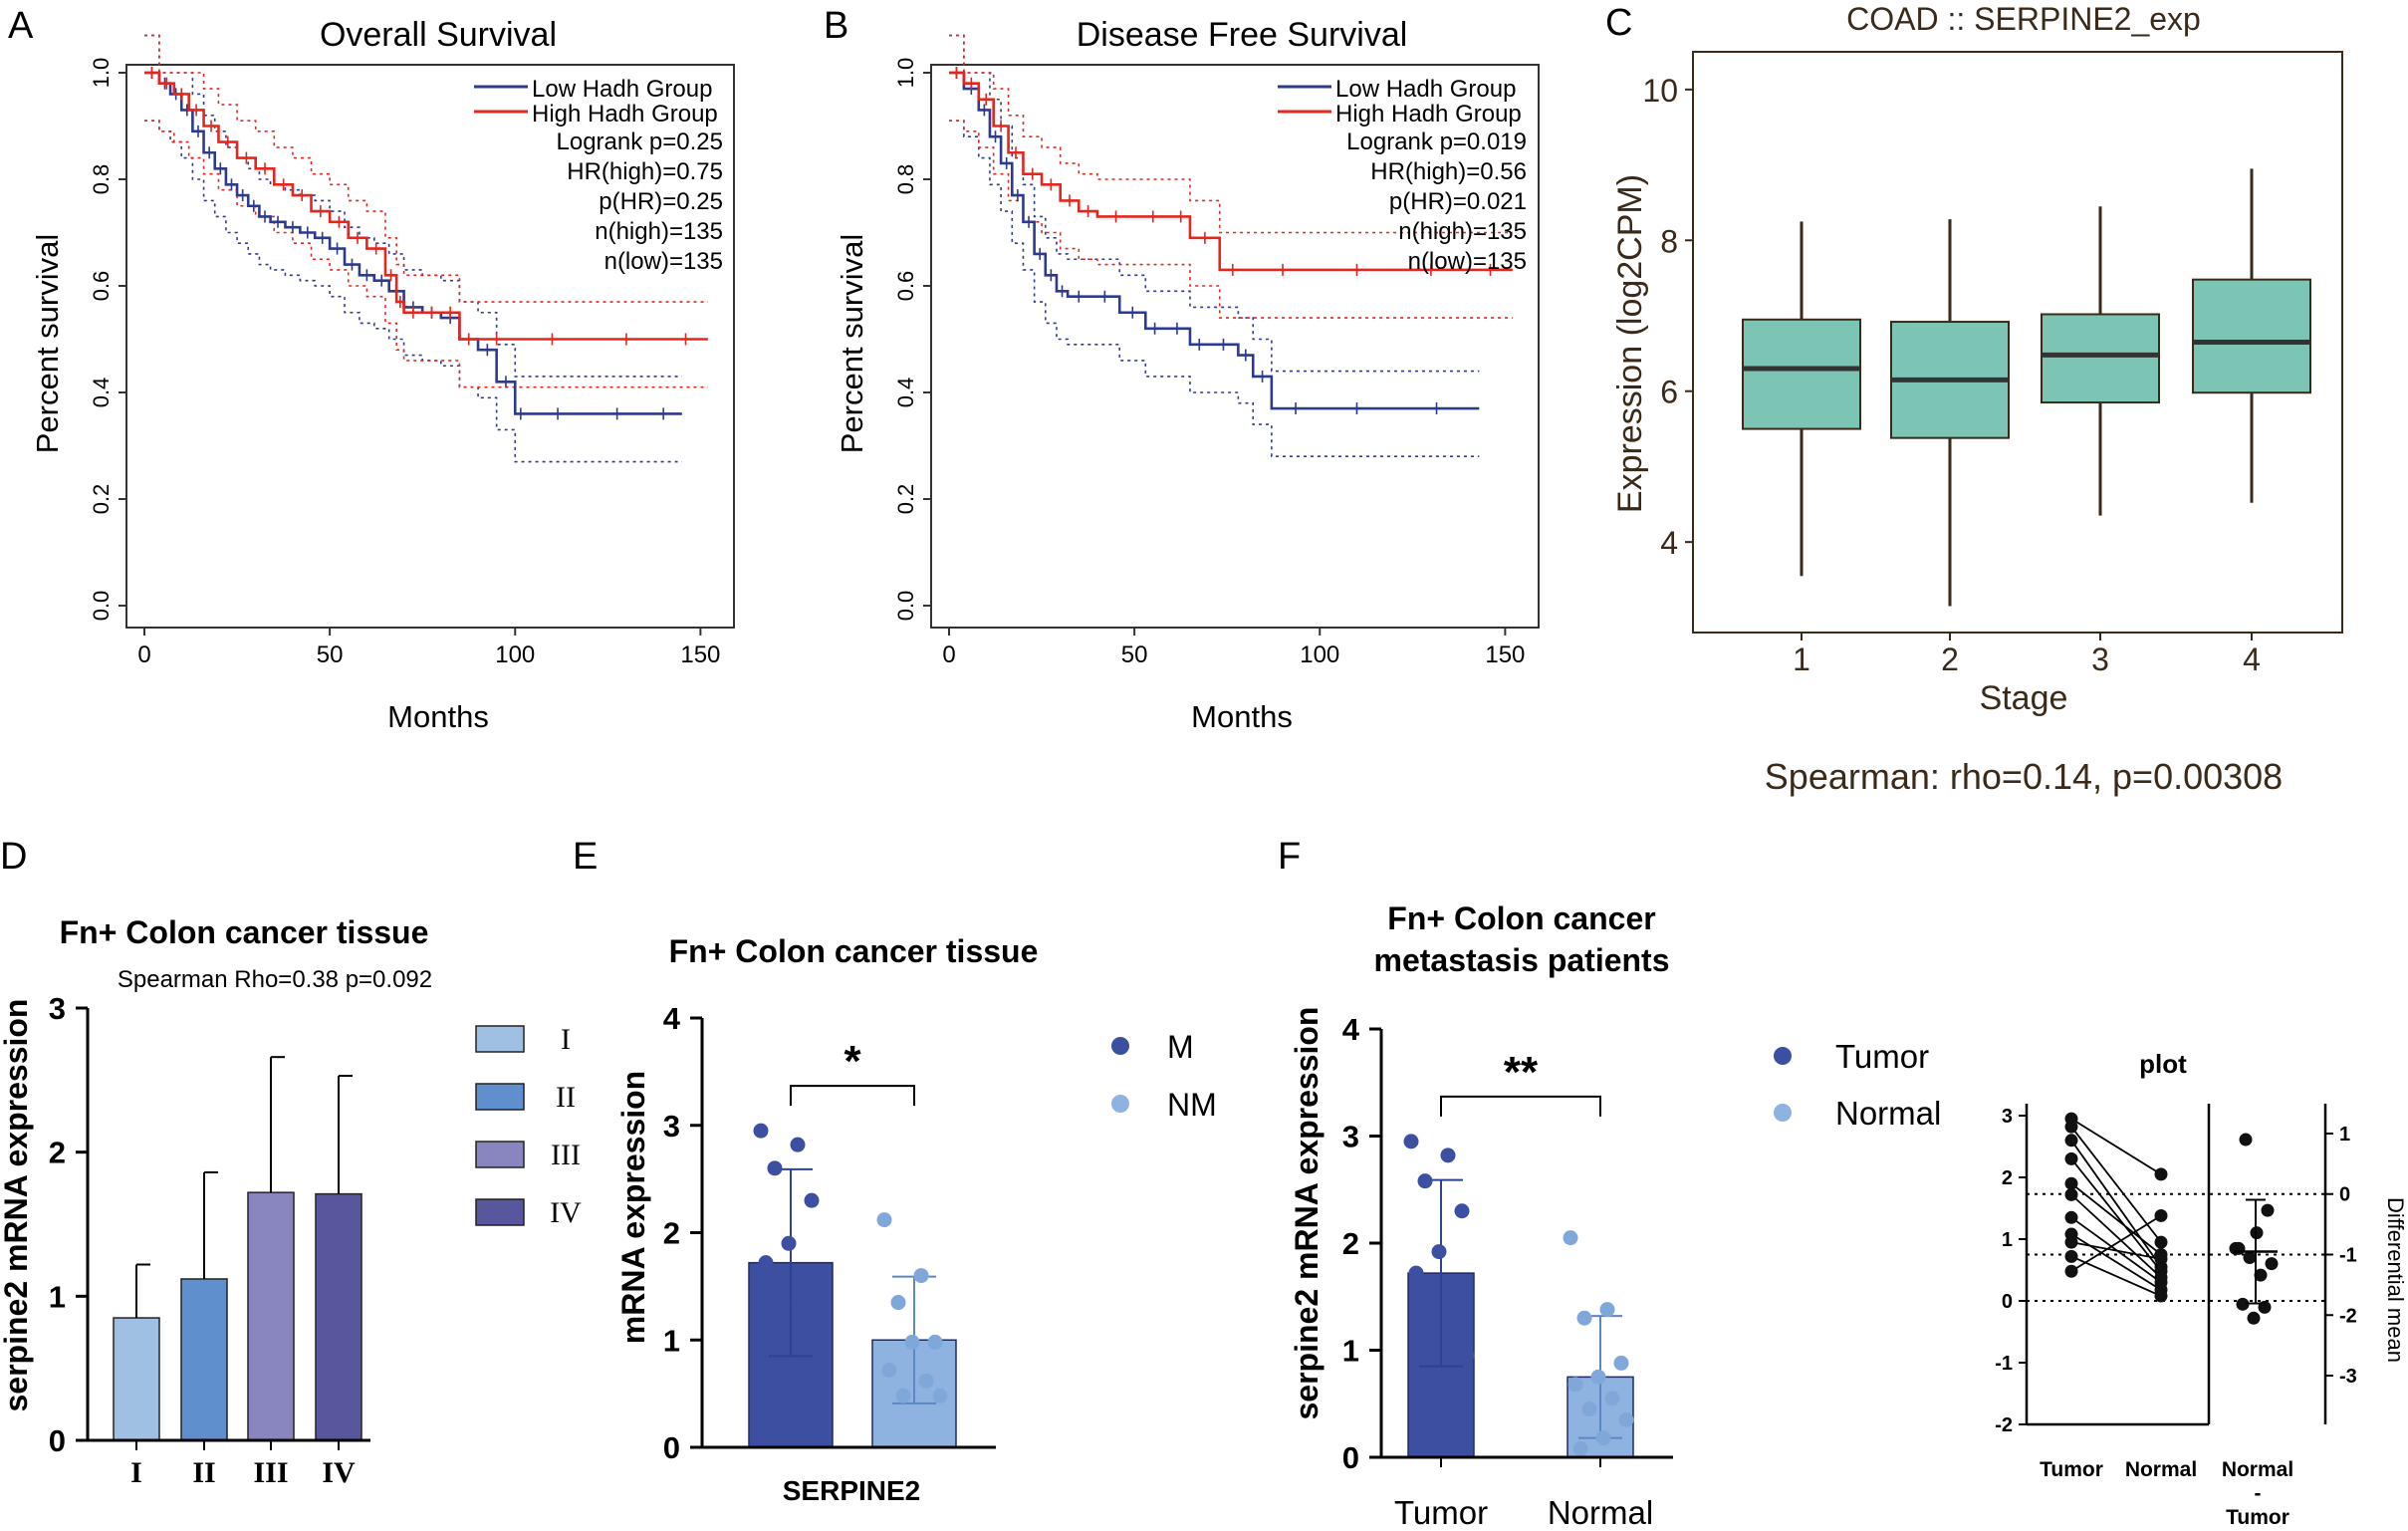  Describe the element at coordinates (672, 1018) in the screenshot. I see `y-tick-label-e: 4` at that location.